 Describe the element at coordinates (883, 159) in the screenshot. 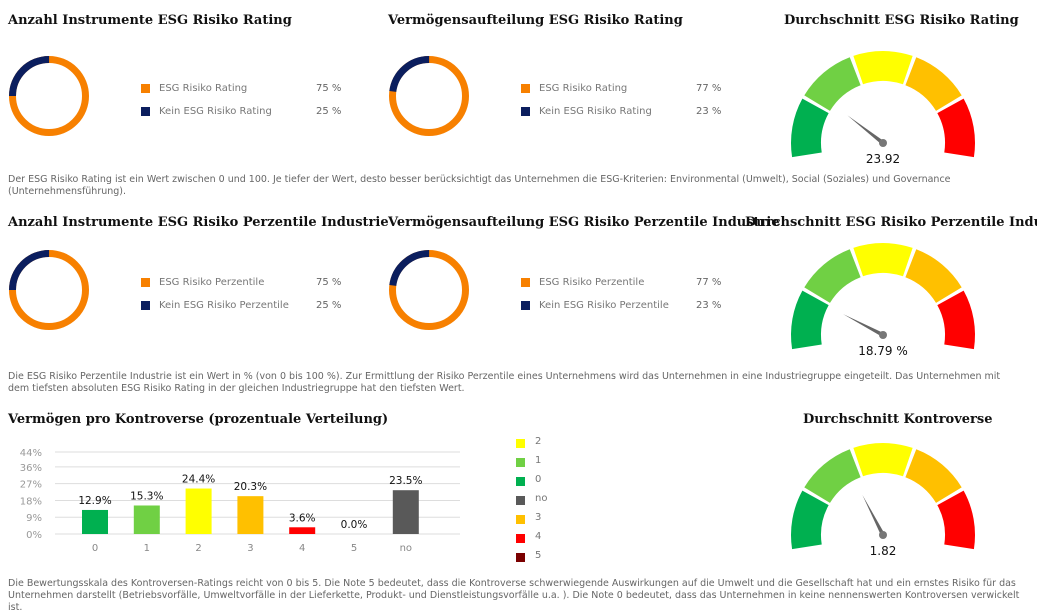

I see `gauge-value: 23.92` at that location.